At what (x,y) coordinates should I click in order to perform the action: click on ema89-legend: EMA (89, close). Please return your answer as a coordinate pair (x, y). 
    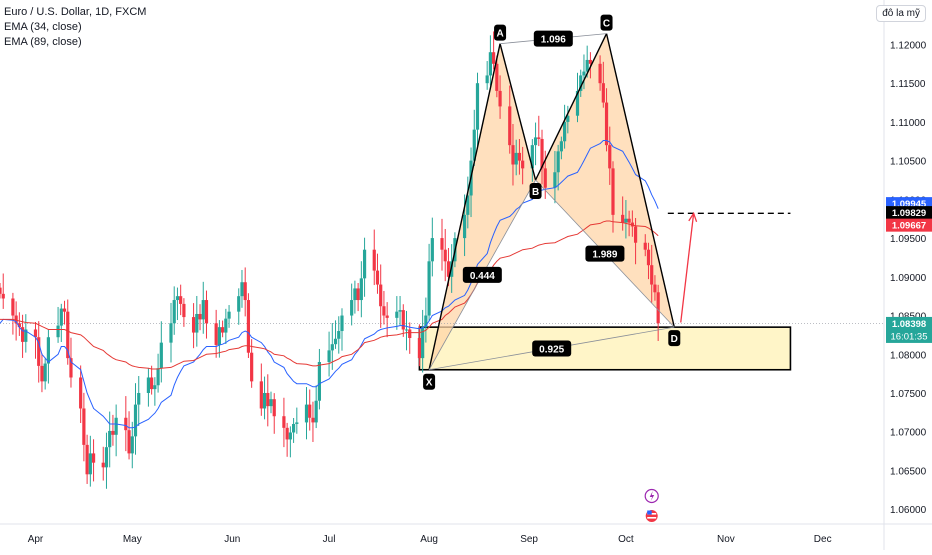
    Looking at the image, I should click on (43, 42).